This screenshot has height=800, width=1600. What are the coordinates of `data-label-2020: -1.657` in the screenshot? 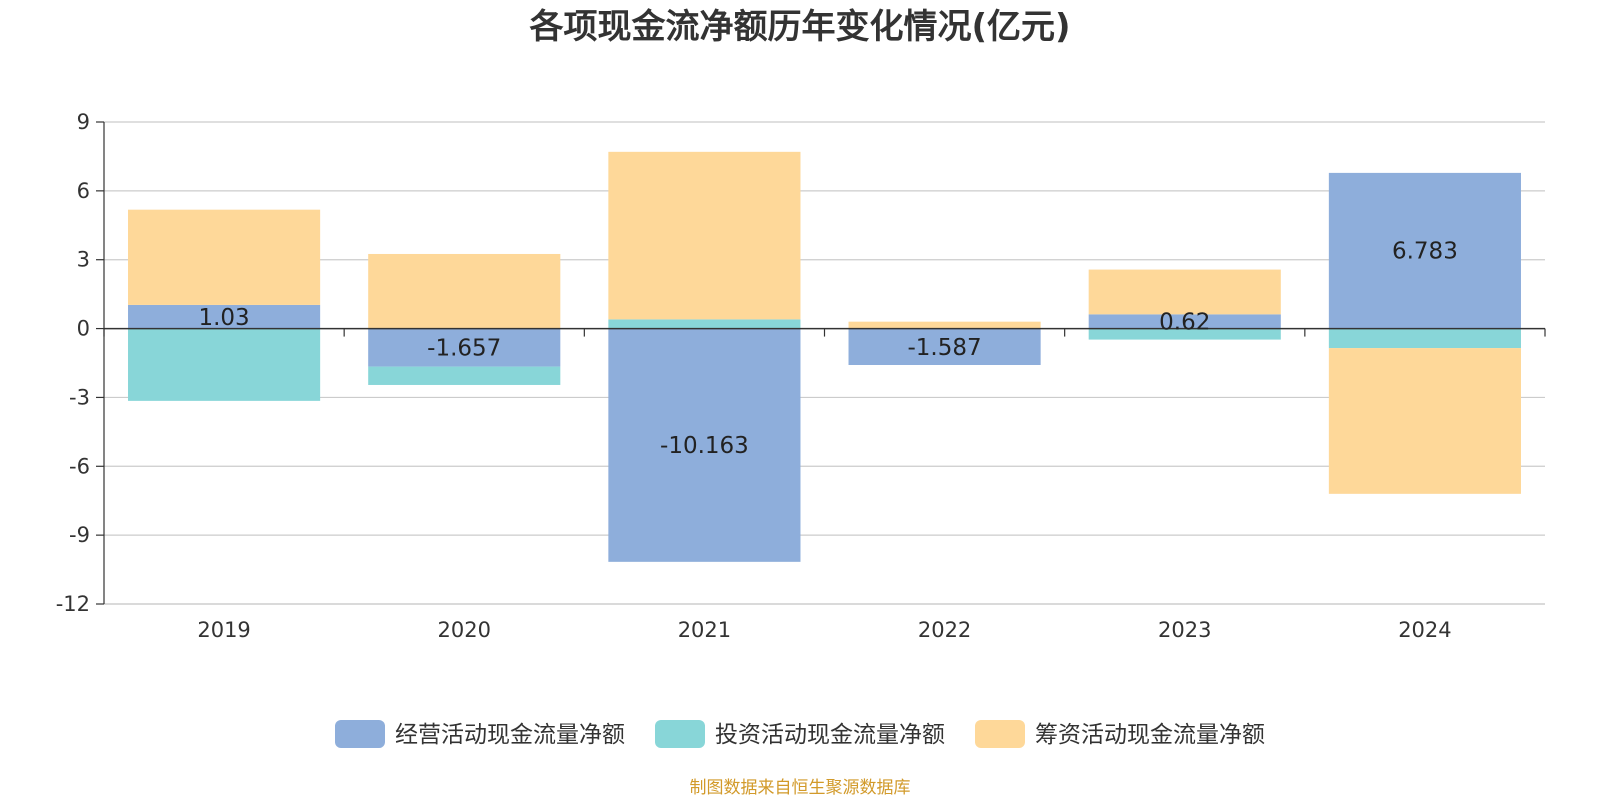 It's located at (464, 349).